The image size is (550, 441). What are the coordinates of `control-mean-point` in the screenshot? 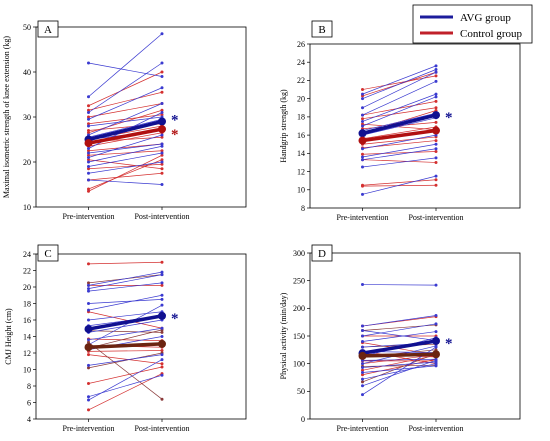 It's located at (88, 143).